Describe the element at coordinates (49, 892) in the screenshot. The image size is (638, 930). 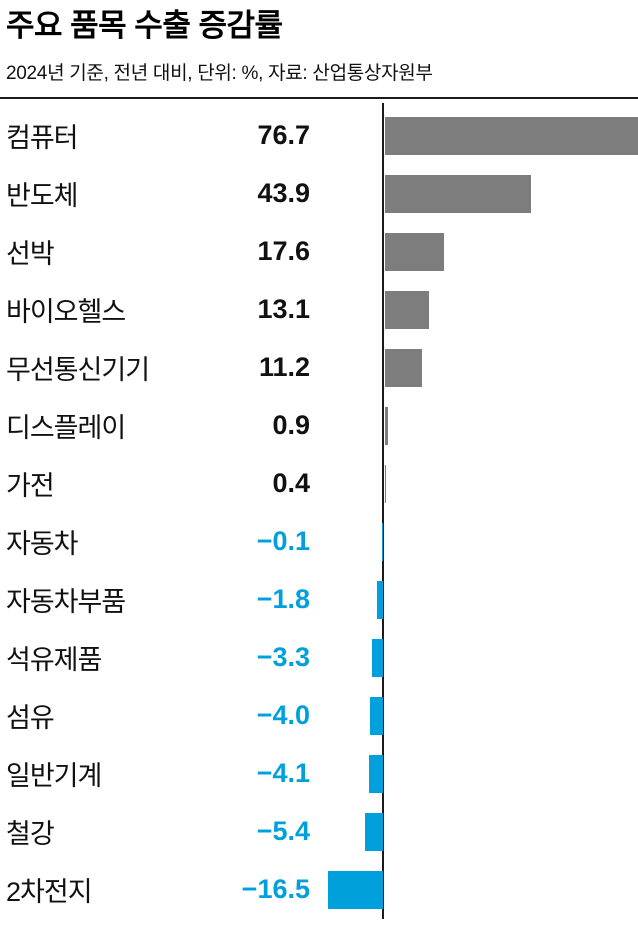
I see `category-label: 2차전지` at that location.